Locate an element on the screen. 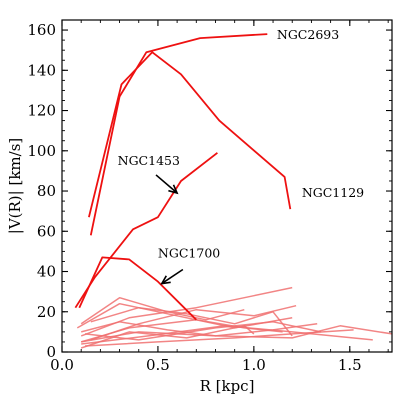 This screenshot has height=415, width=415. y-axis-label: |V(R)| [km/s] is located at coordinates (15, 186).